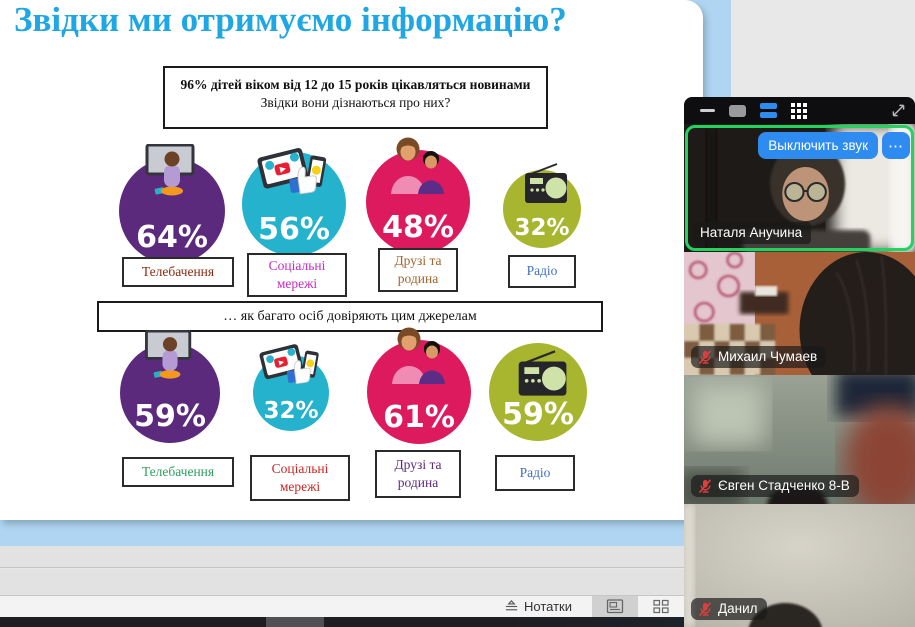 The image size is (915, 627). Describe the element at coordinates (419, 385) in the screenshot. I see `stat-circle-family-r2: 61%` at that location.